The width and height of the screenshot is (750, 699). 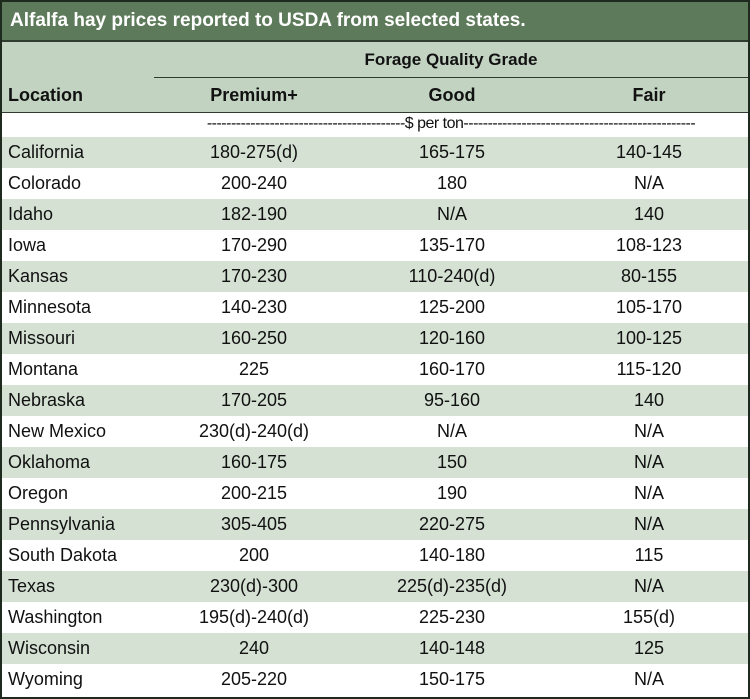 I want to click on premium-price-cell: 160-250, so click(x=254, y=338).